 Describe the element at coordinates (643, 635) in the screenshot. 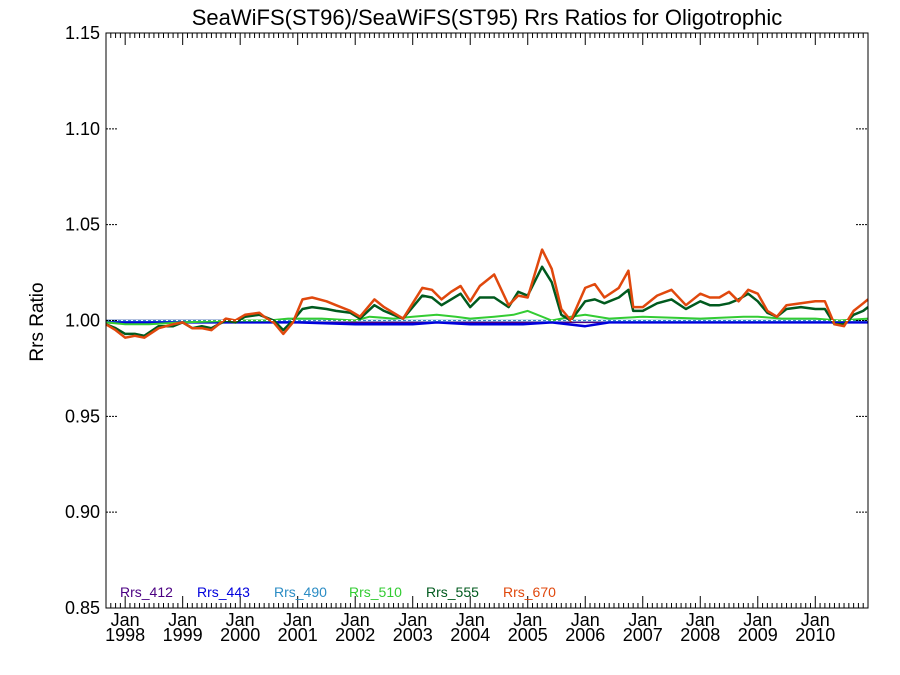

I see `x-tick-year-label: 2007` at that location.